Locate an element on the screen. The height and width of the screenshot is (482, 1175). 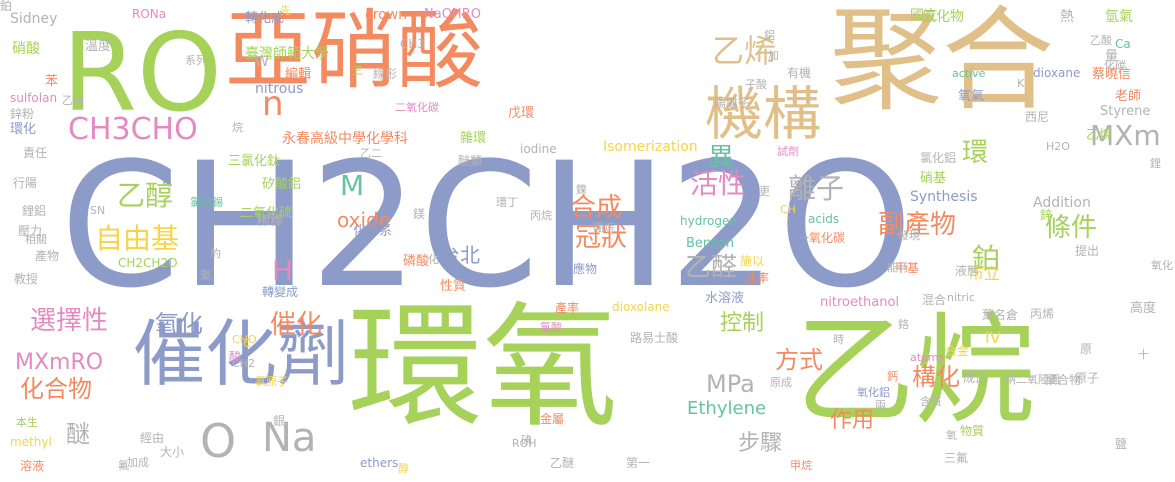
cloud-word: Ca is located at coordinates (1123, 44).